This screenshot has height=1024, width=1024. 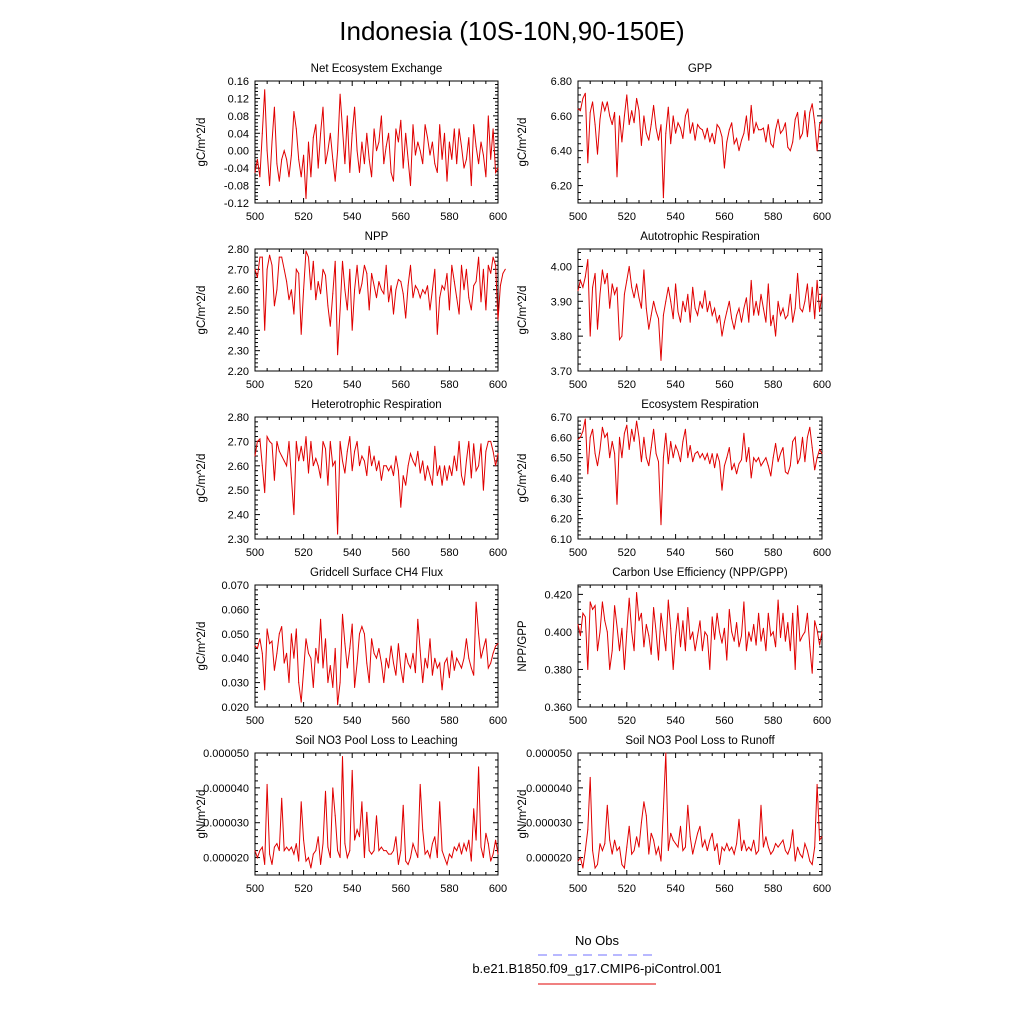 I want to click on x-tick-label: 520, so click(x=627, y=889).